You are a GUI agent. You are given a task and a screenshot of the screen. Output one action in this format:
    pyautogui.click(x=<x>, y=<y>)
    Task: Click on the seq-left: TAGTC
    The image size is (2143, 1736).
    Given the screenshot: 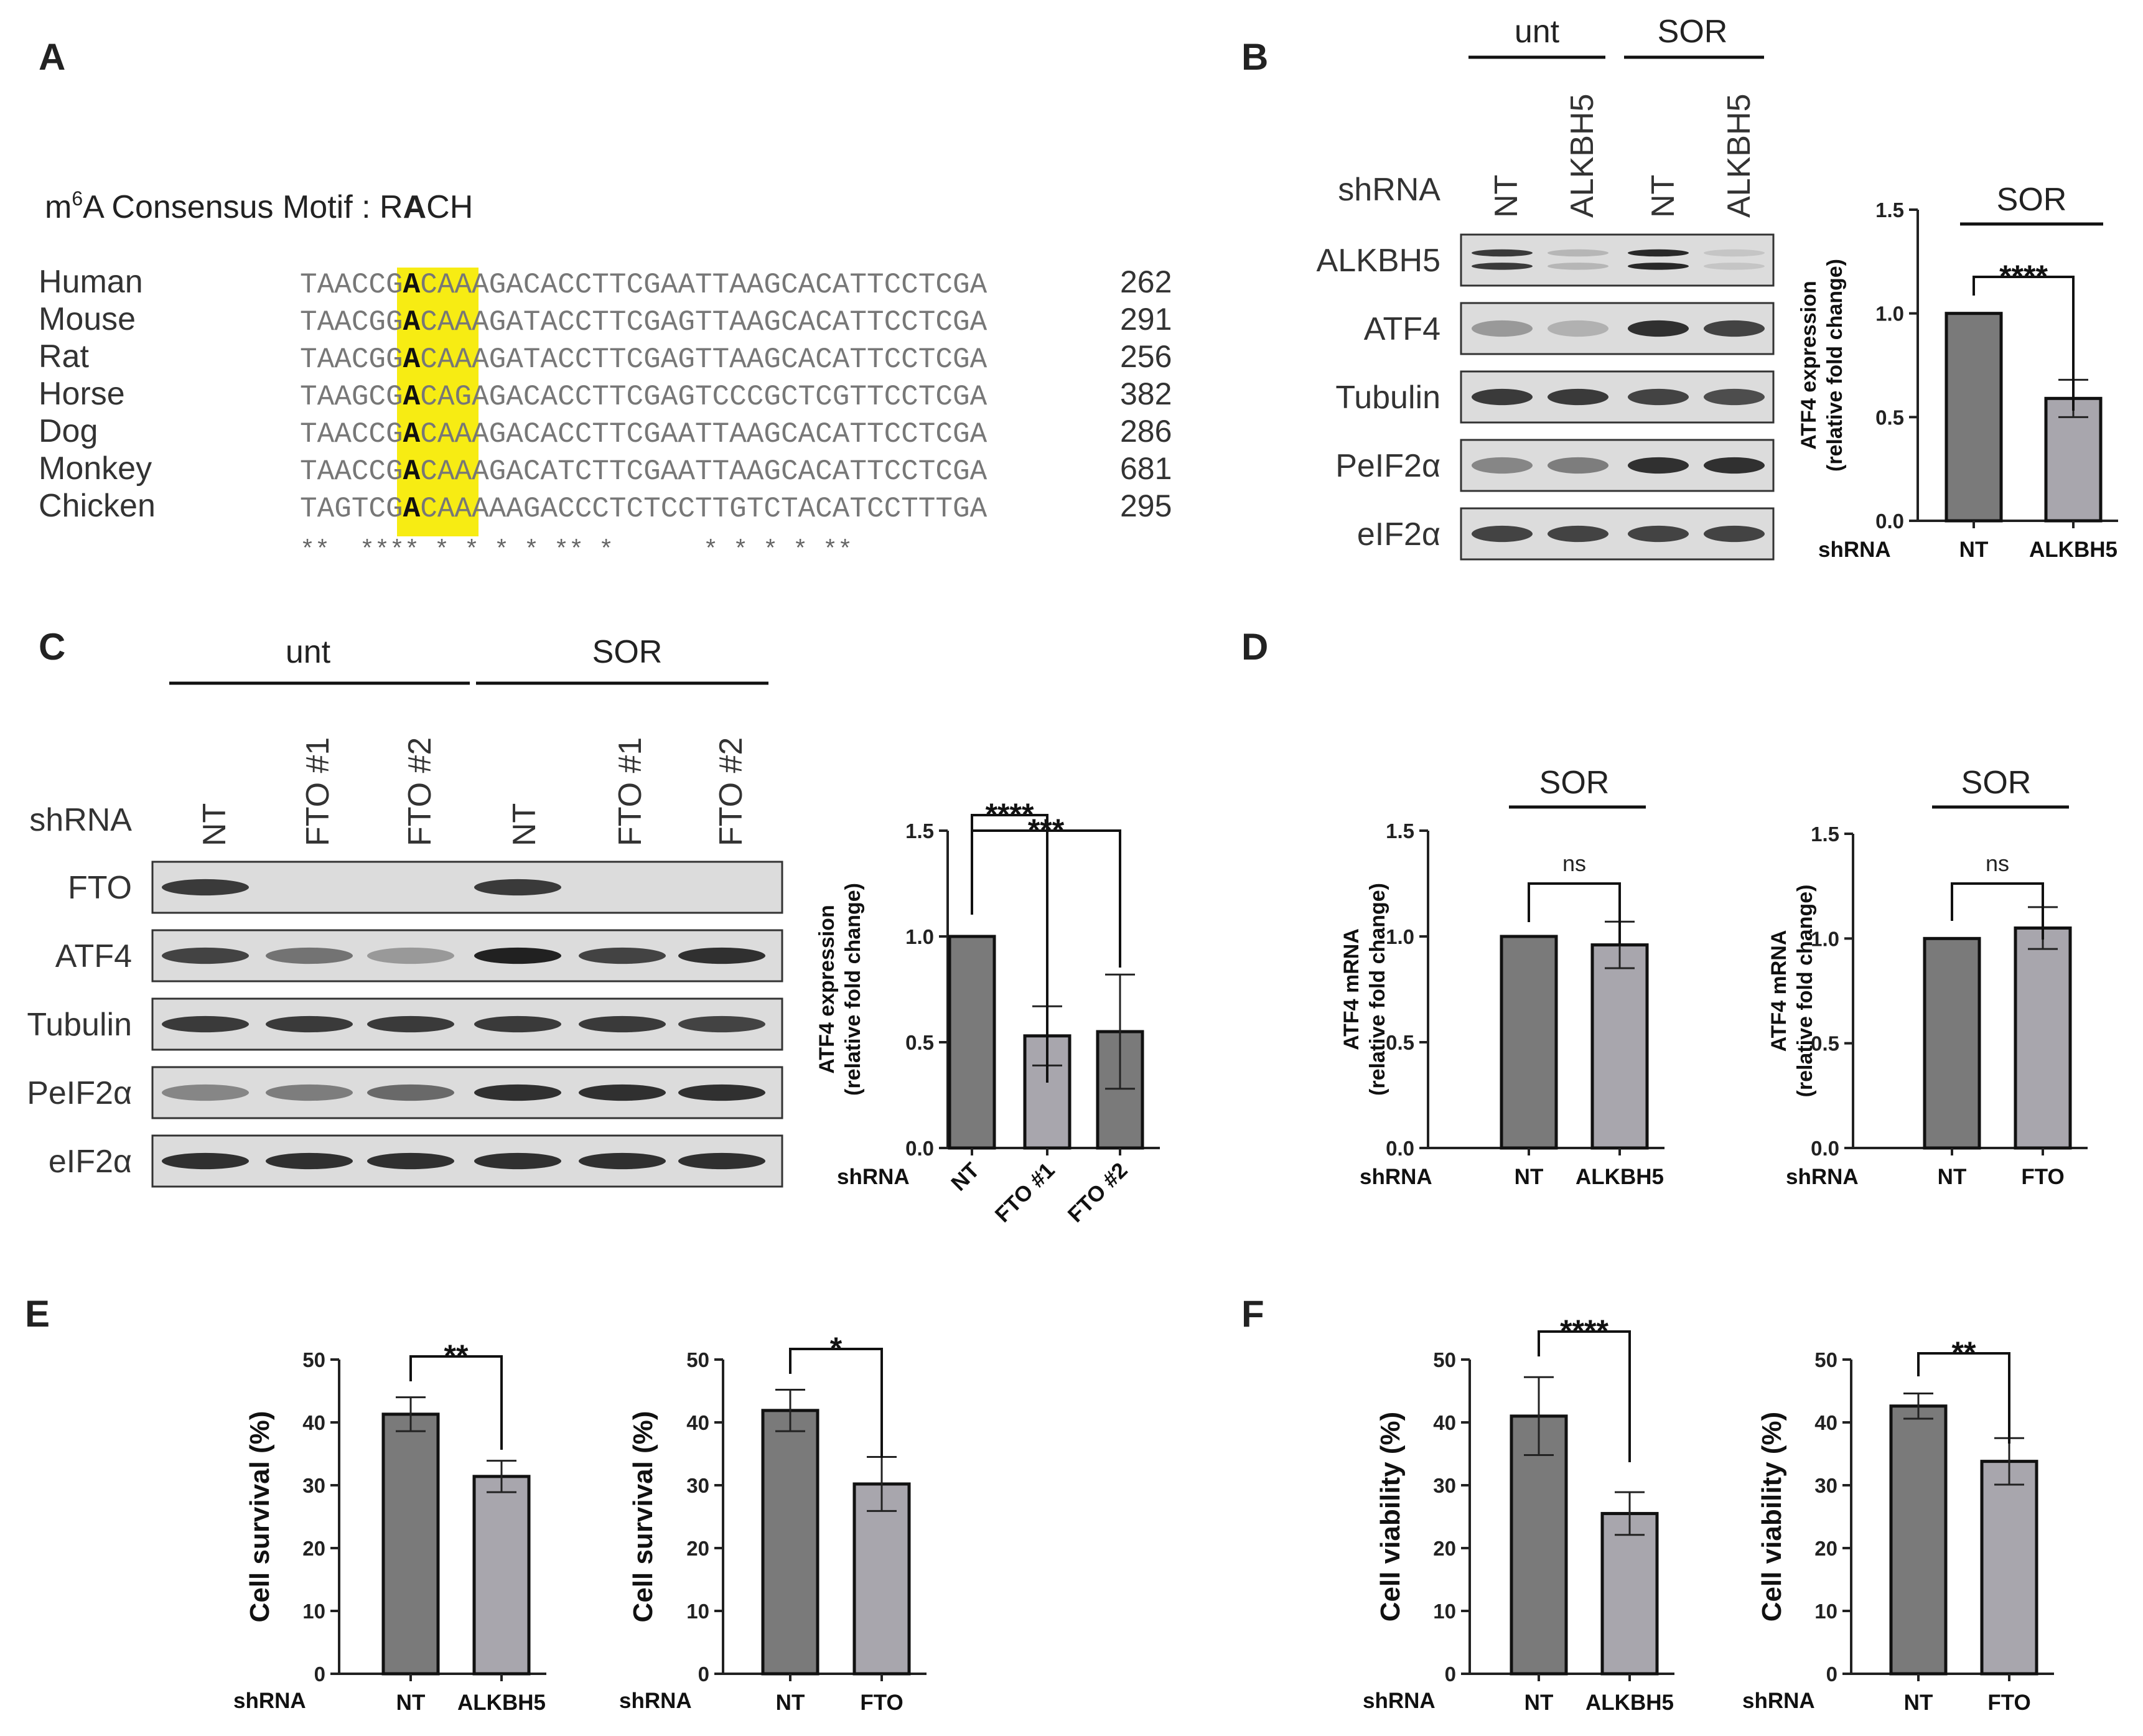 What is the action you would take?
    pyautogui.click(x=343, y=509)
    